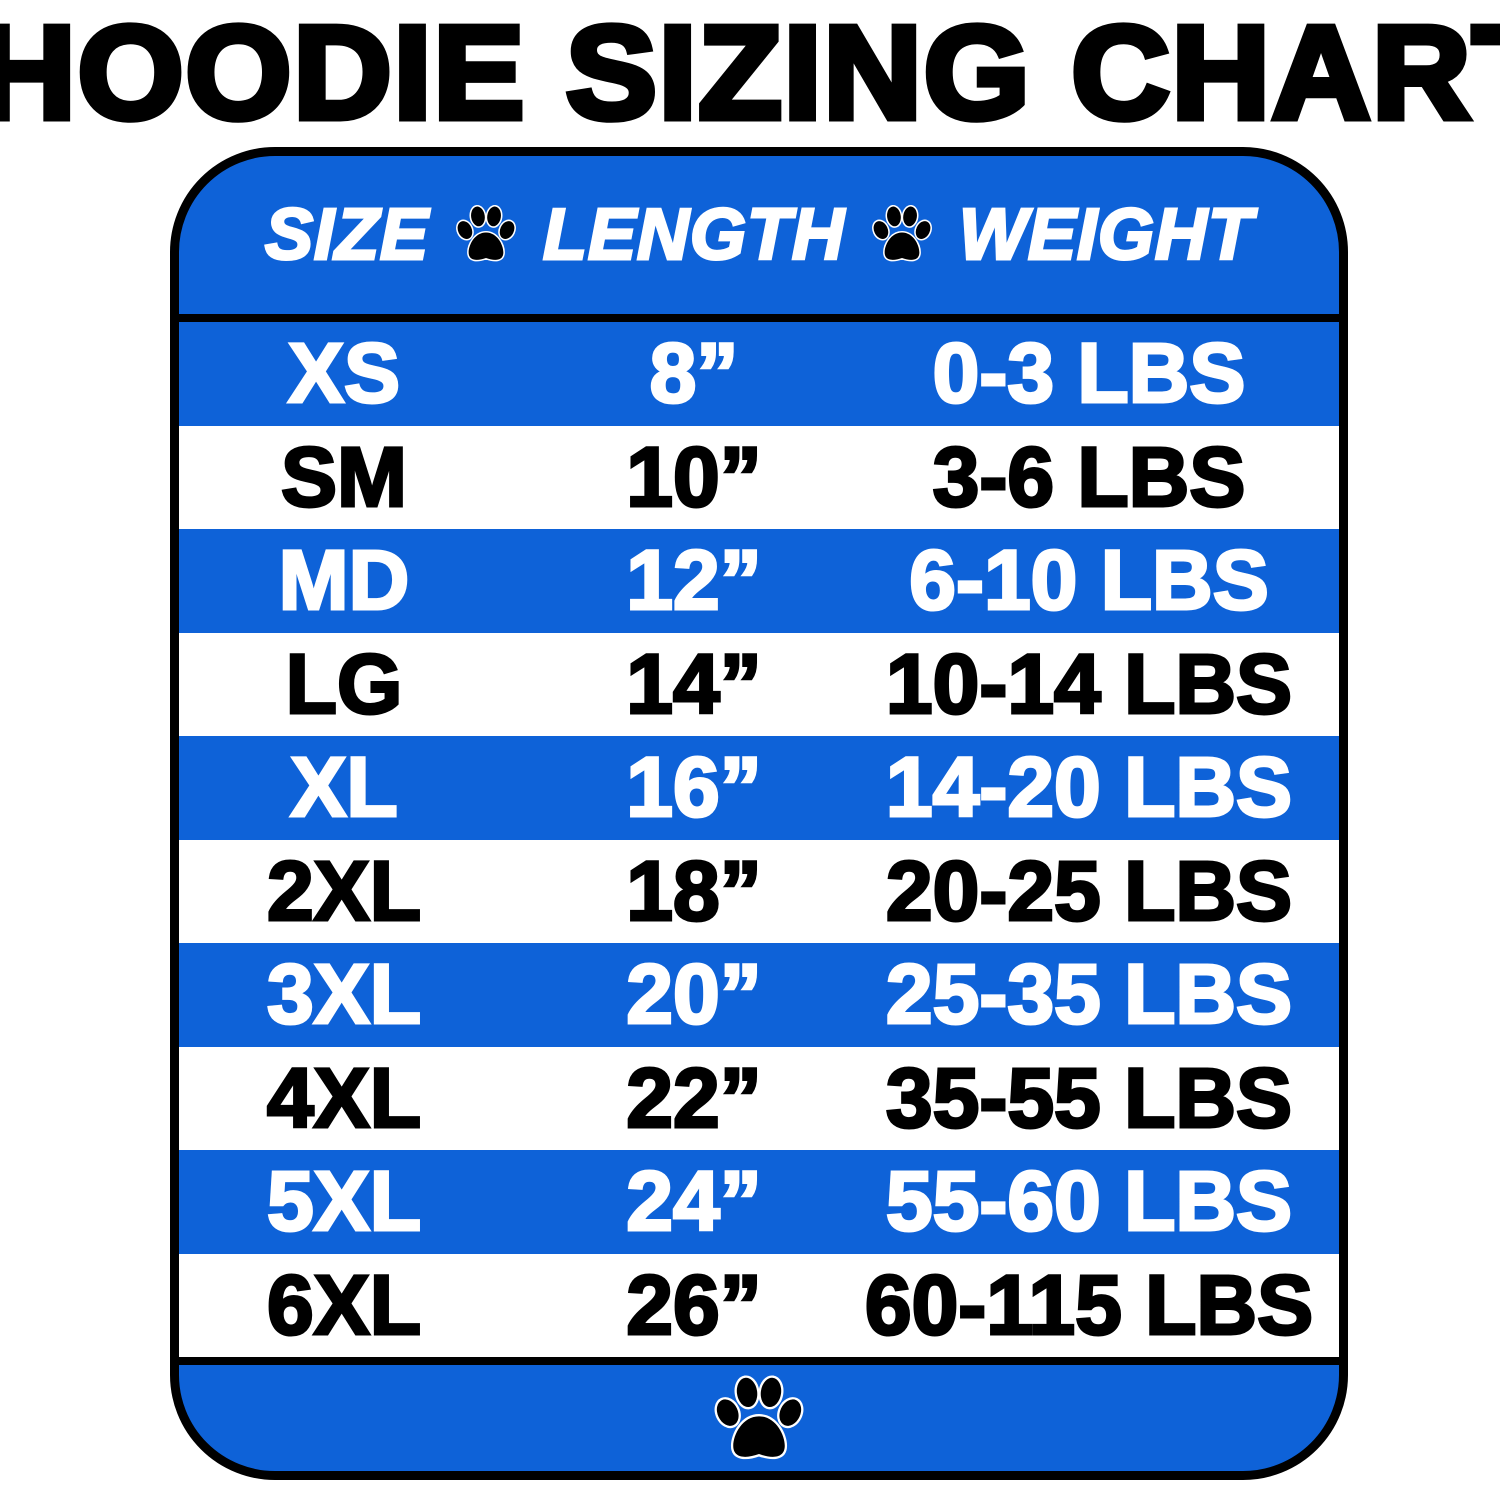  I want to click on length-cell: 24”, so click(694, 1201).